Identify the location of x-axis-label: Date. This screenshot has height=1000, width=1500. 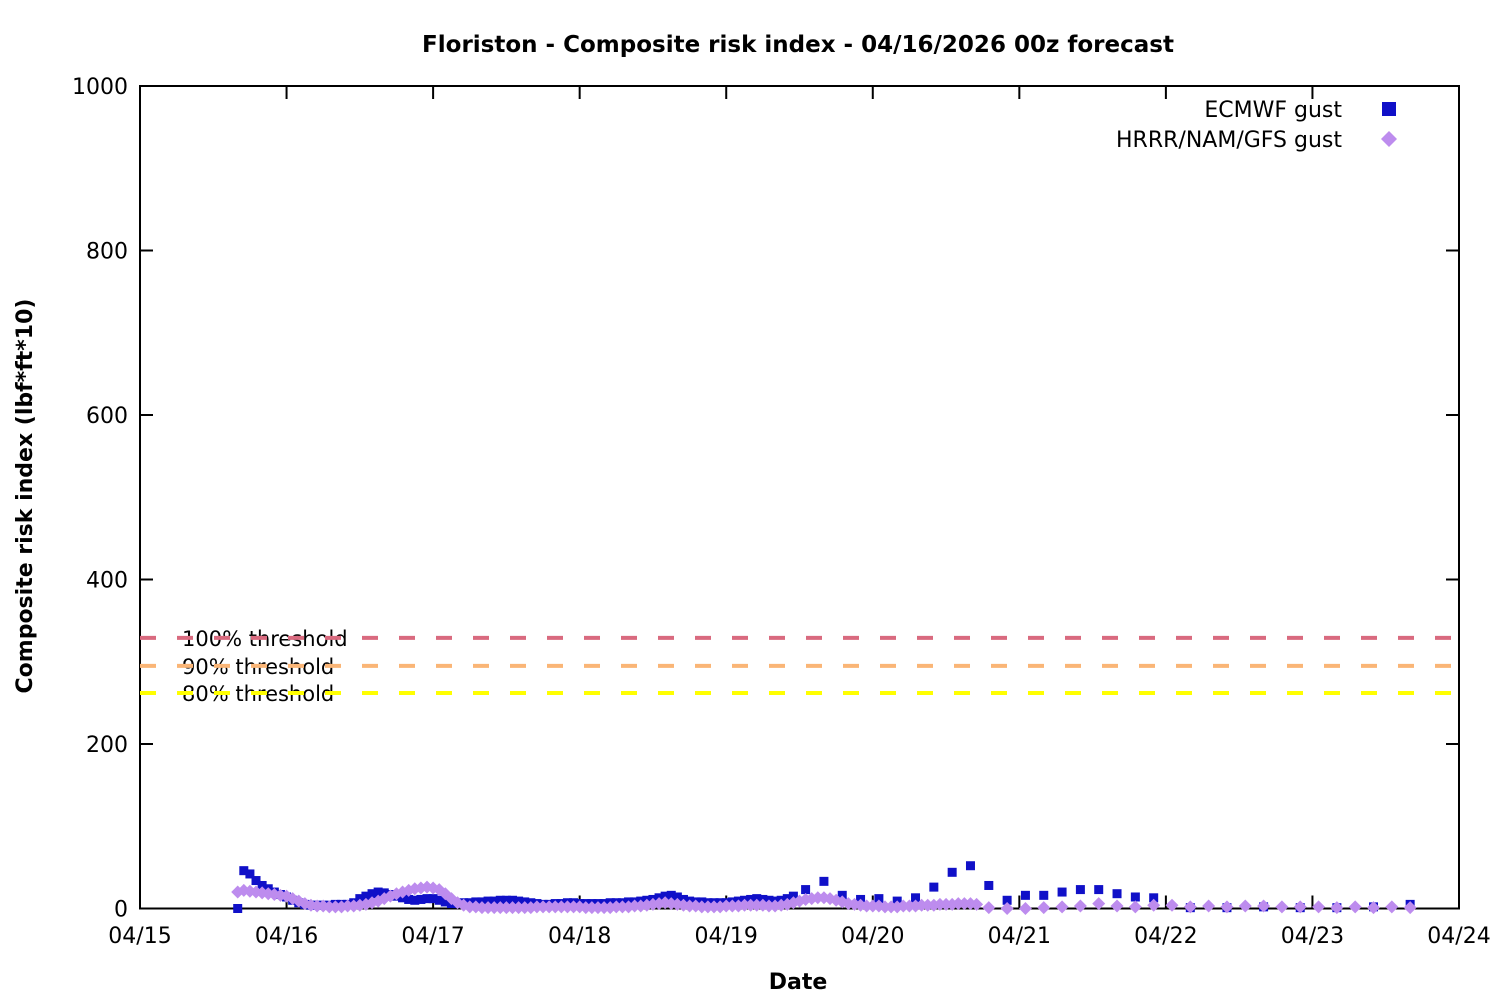
(798, 982).